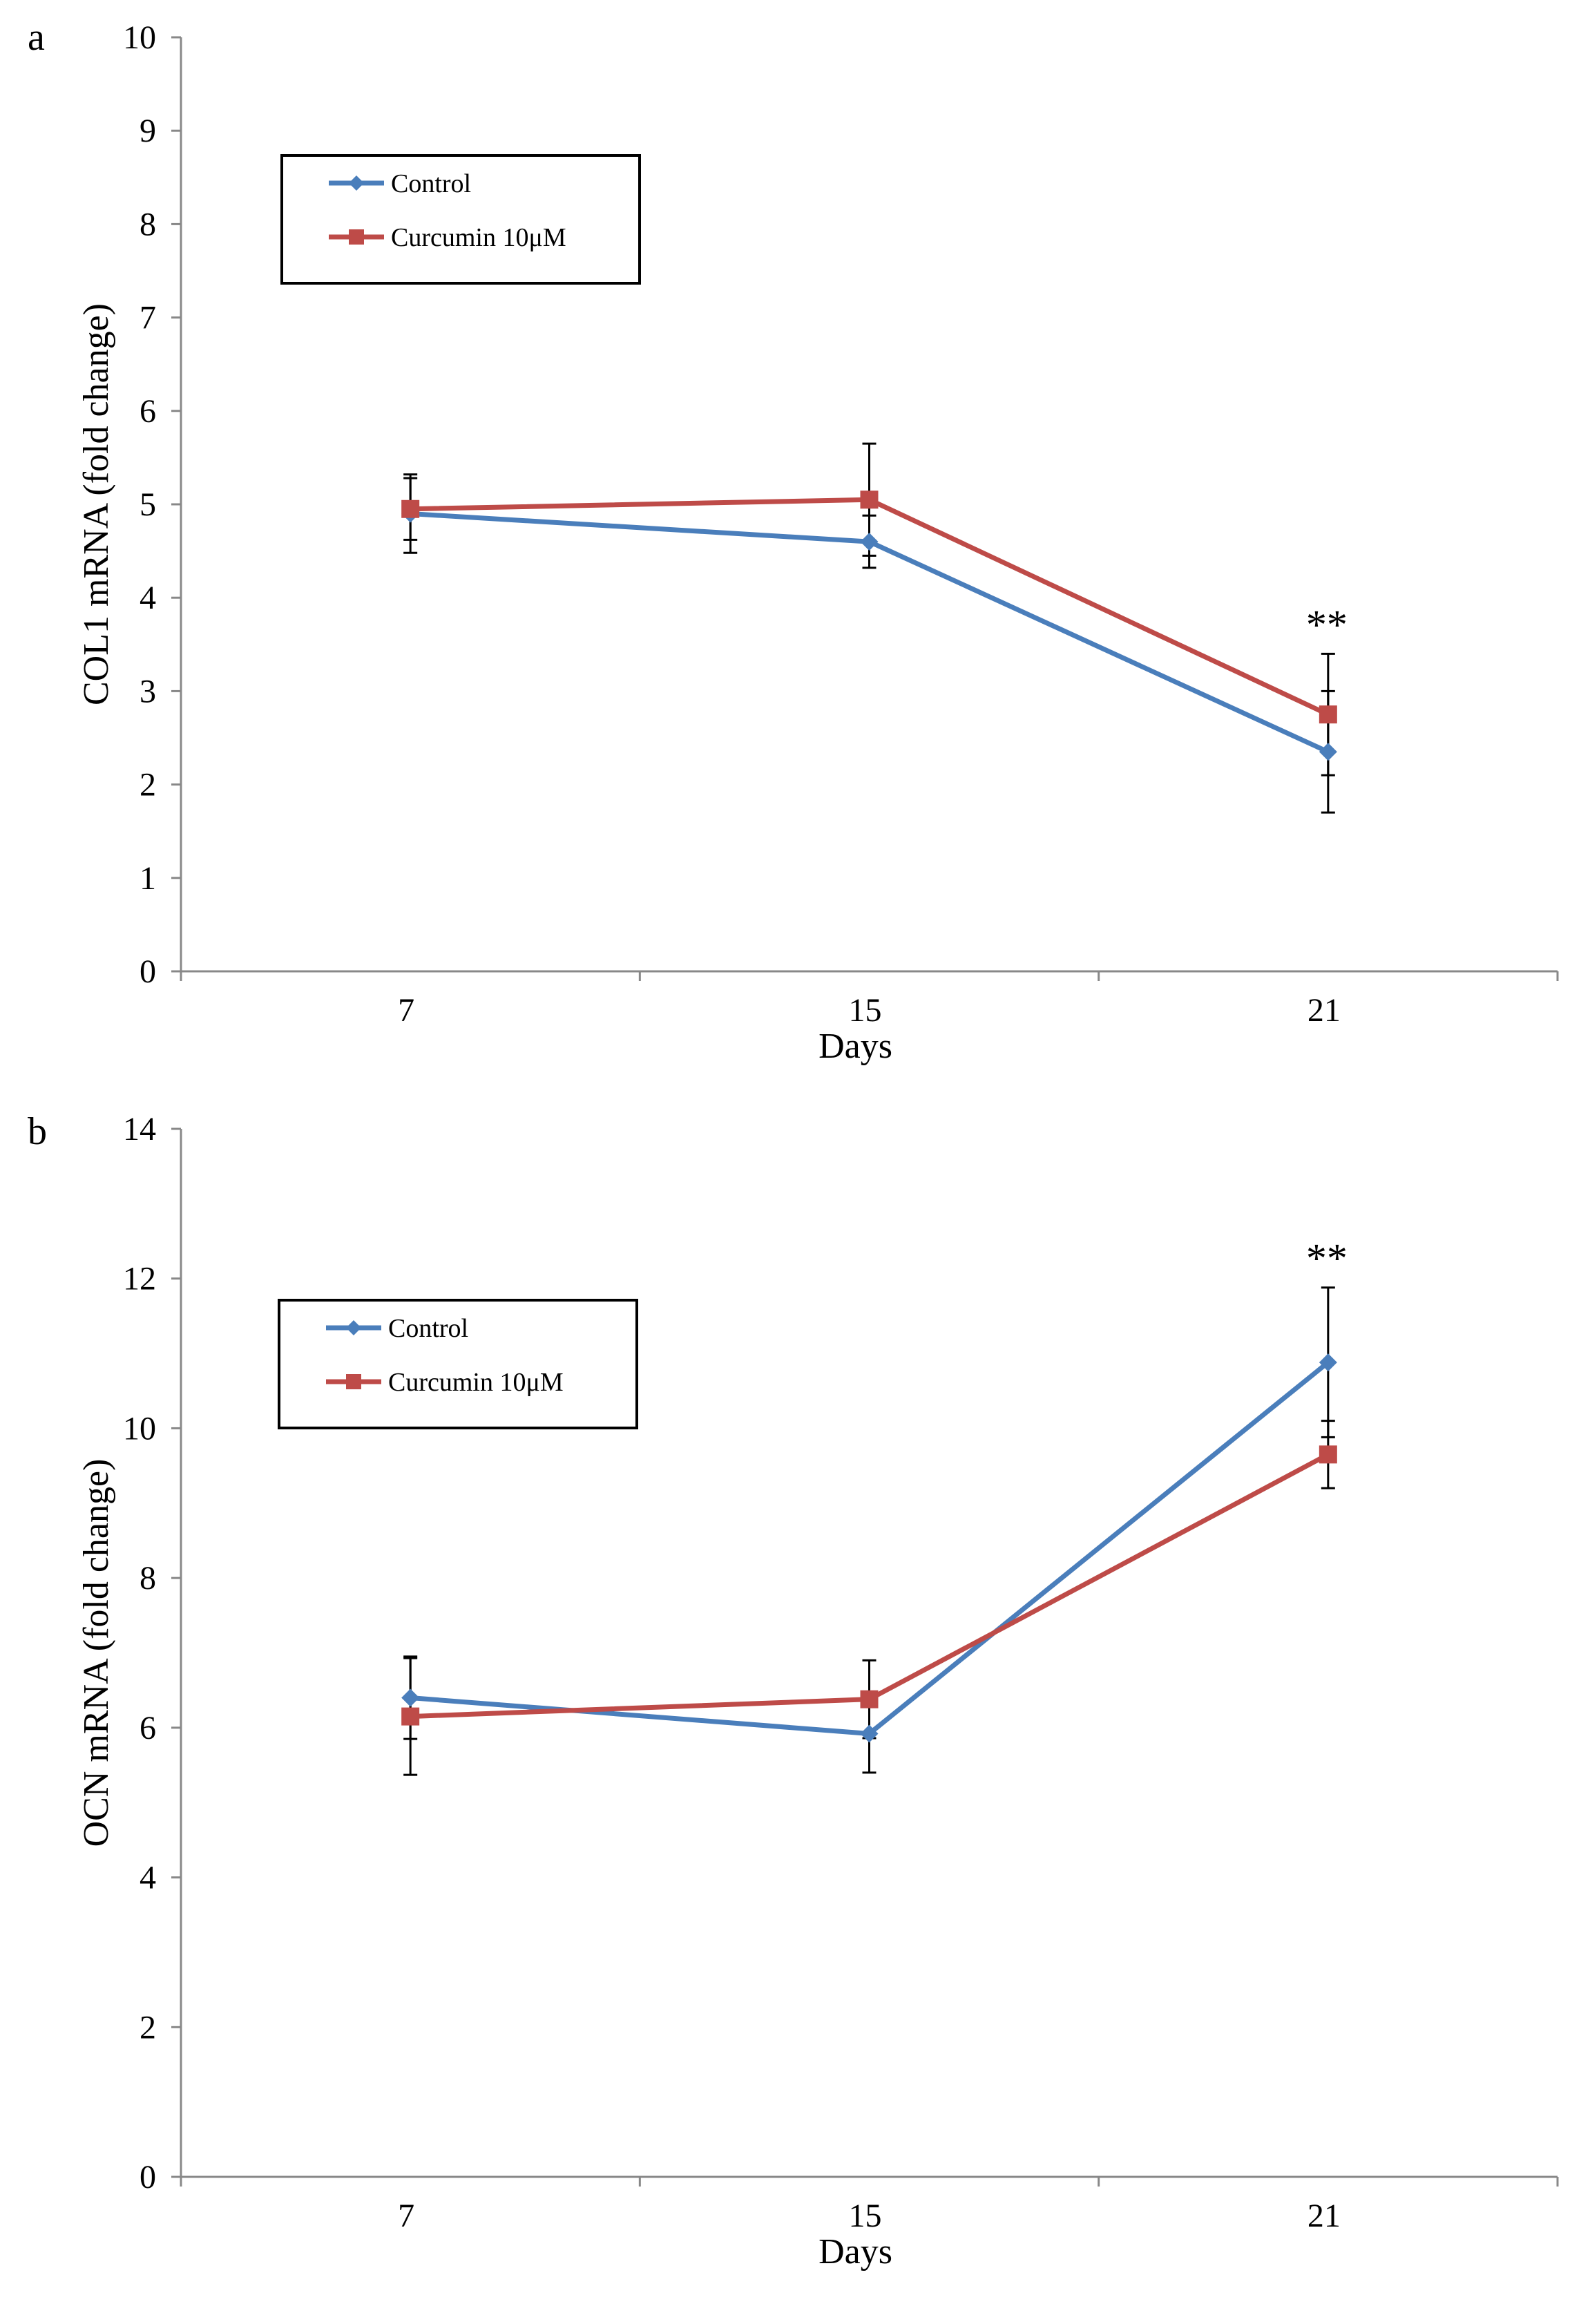 The height and width of the screenshot is (2324, 1590). Describe the element at coordinates (36, 37) in the screenshot. I see `panel-letter: a` at that location.